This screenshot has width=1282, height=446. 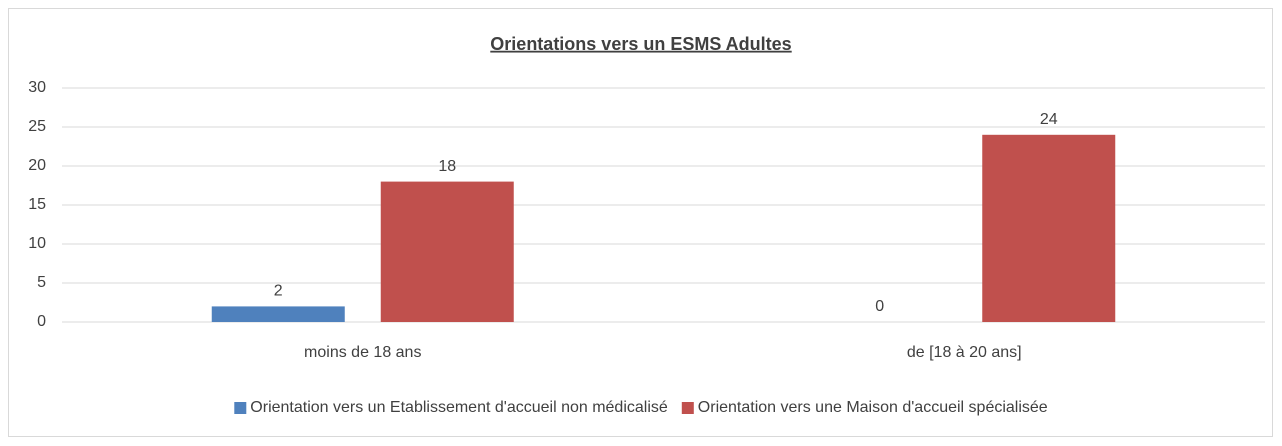 I want to click on data-label: 18, so click(x=447, y=166).